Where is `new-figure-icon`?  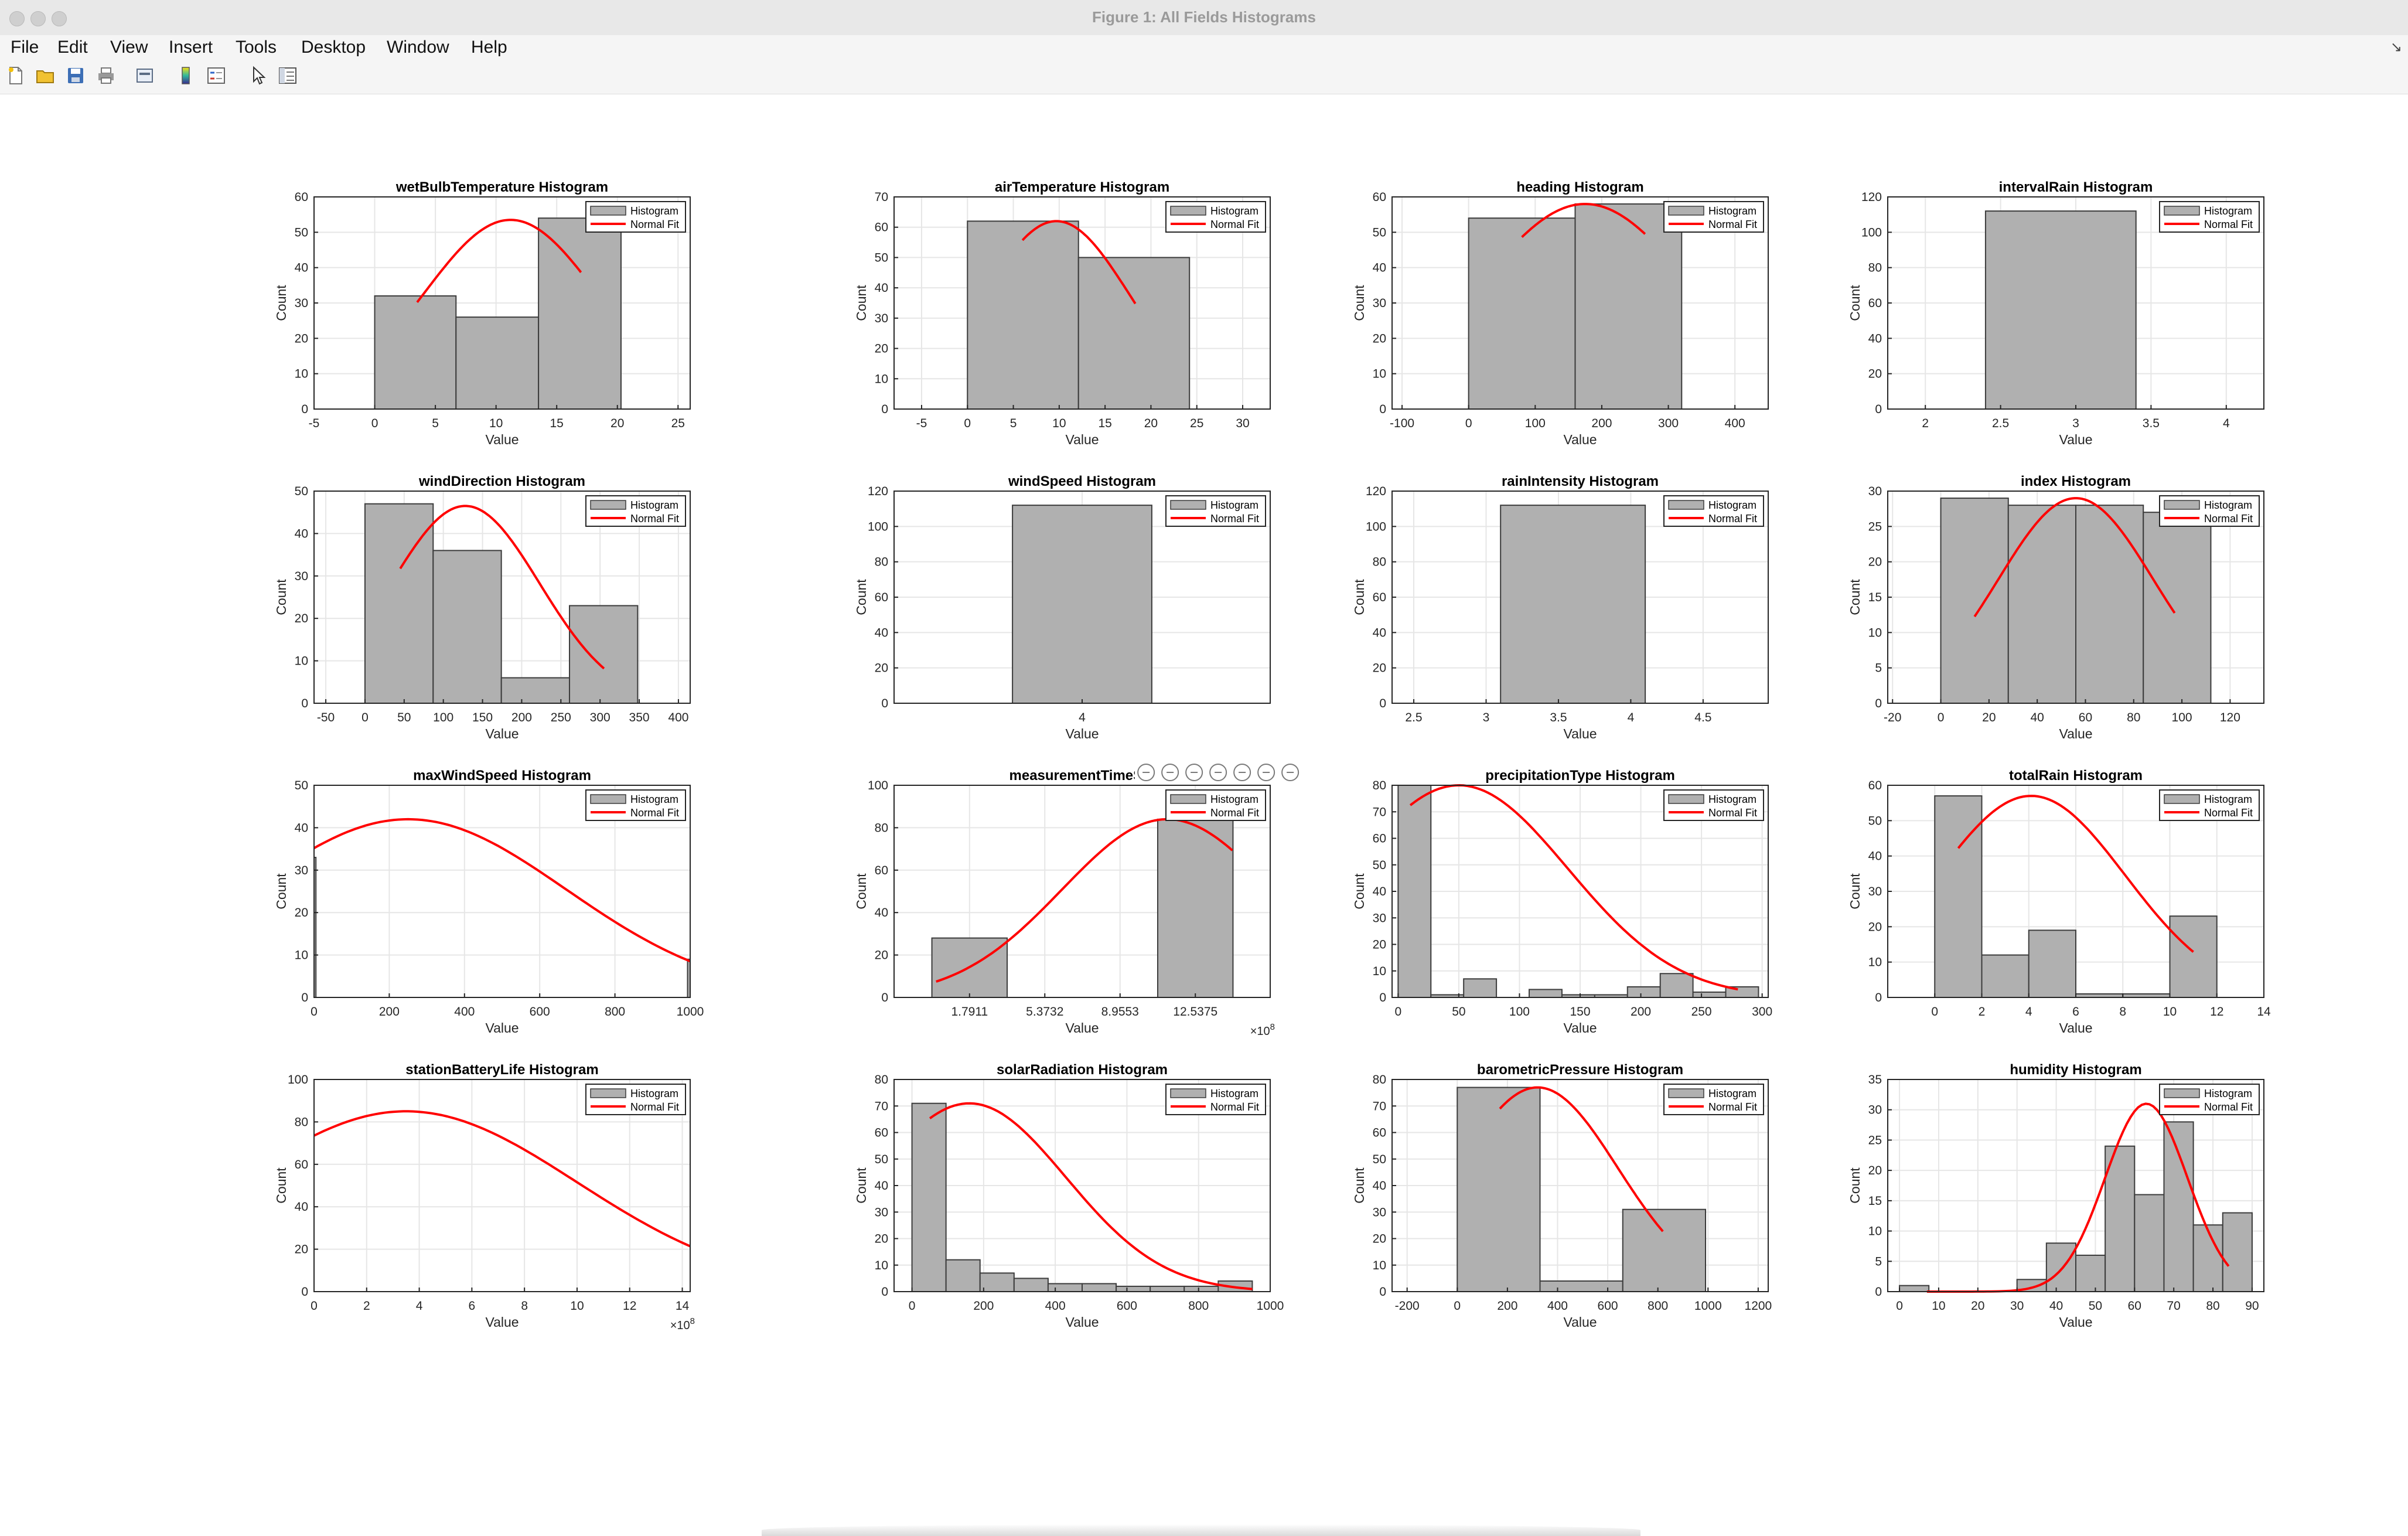 new-figure-icon is located at coordinates (16, 76).